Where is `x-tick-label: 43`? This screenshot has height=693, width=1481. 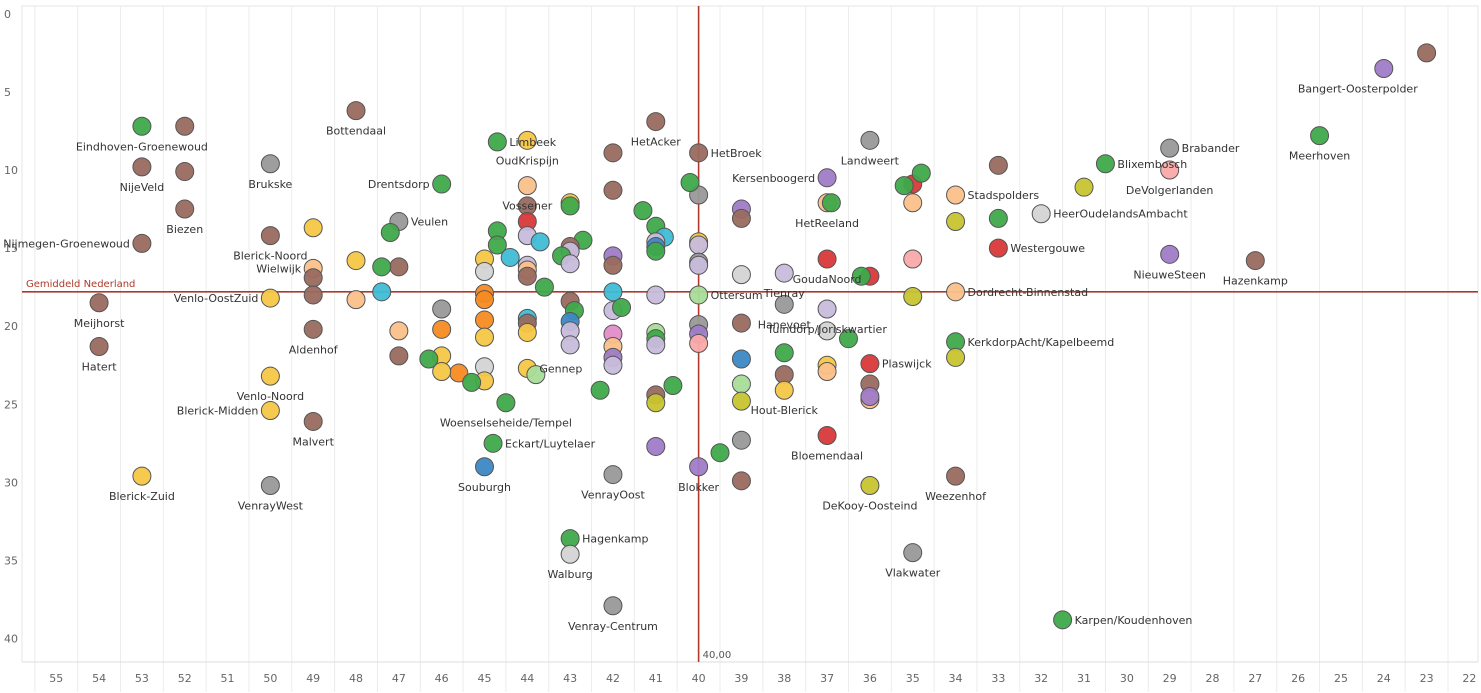
x-tick-label: 43 is located at coordinates (570, 678).